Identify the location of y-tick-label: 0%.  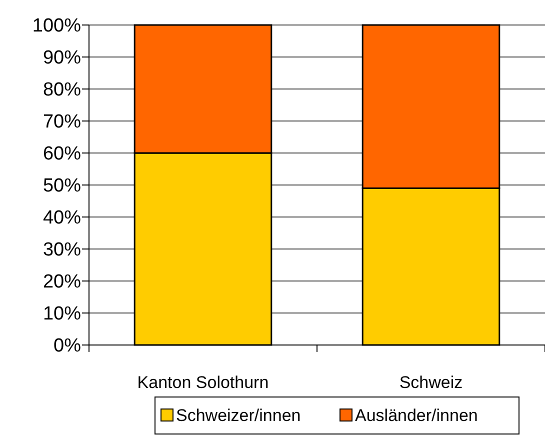
(68, 346).